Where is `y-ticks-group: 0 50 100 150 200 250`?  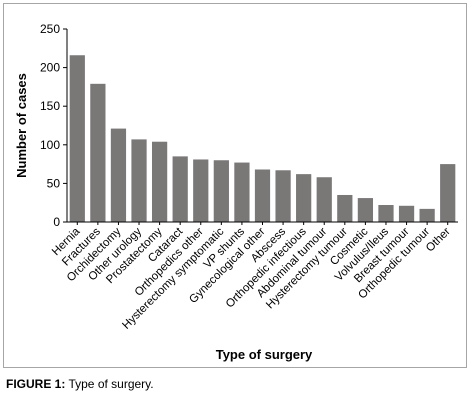 y-ticks-group: 0 50 100 150 200 250 is located at coordinates (53, 125).